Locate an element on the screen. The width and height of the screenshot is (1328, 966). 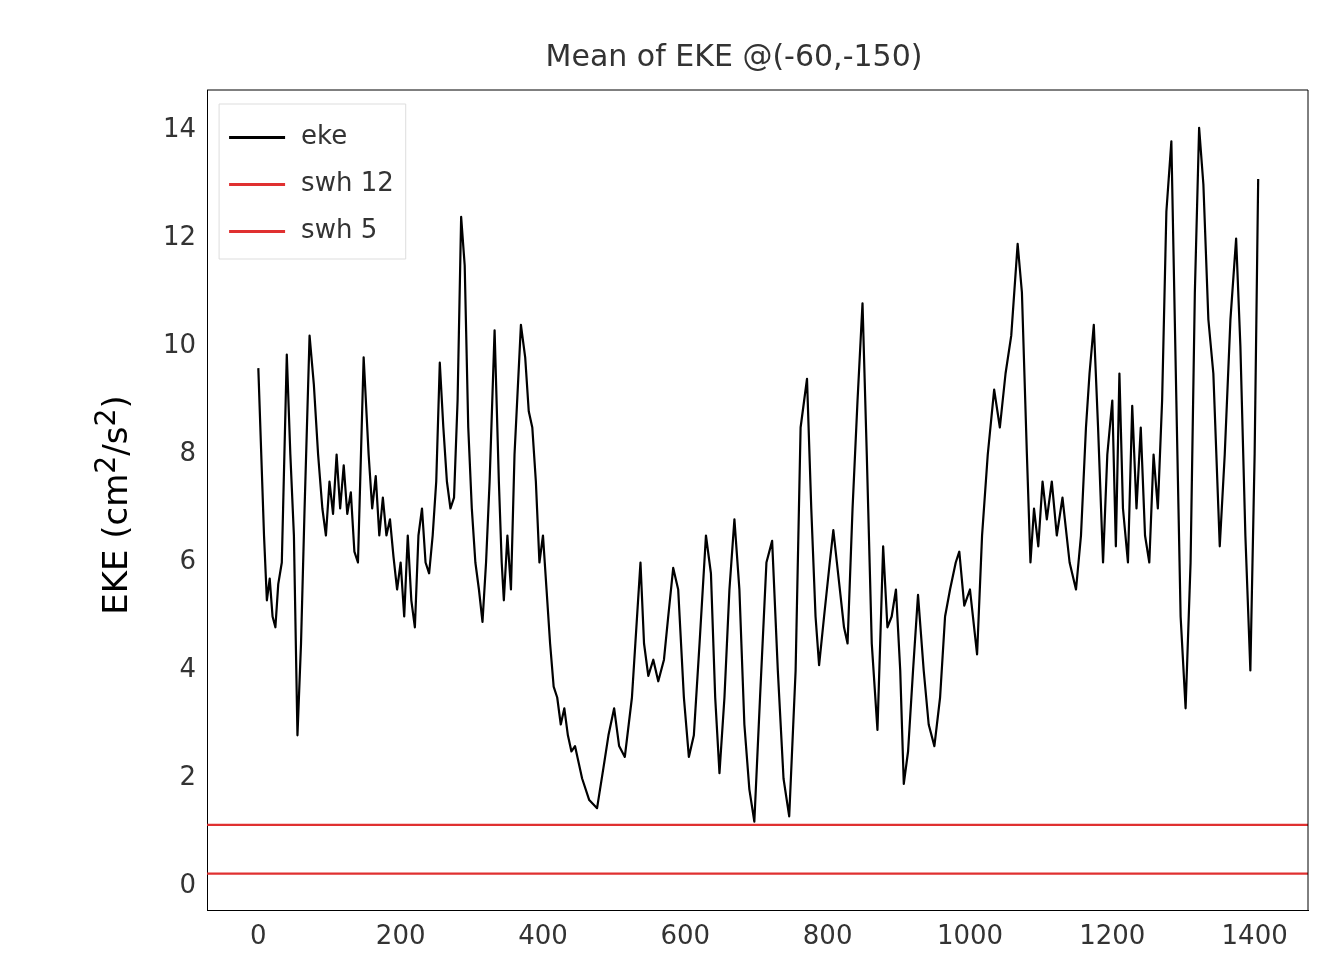
y-tick-label: 10 is located at coordinates (179, 344).